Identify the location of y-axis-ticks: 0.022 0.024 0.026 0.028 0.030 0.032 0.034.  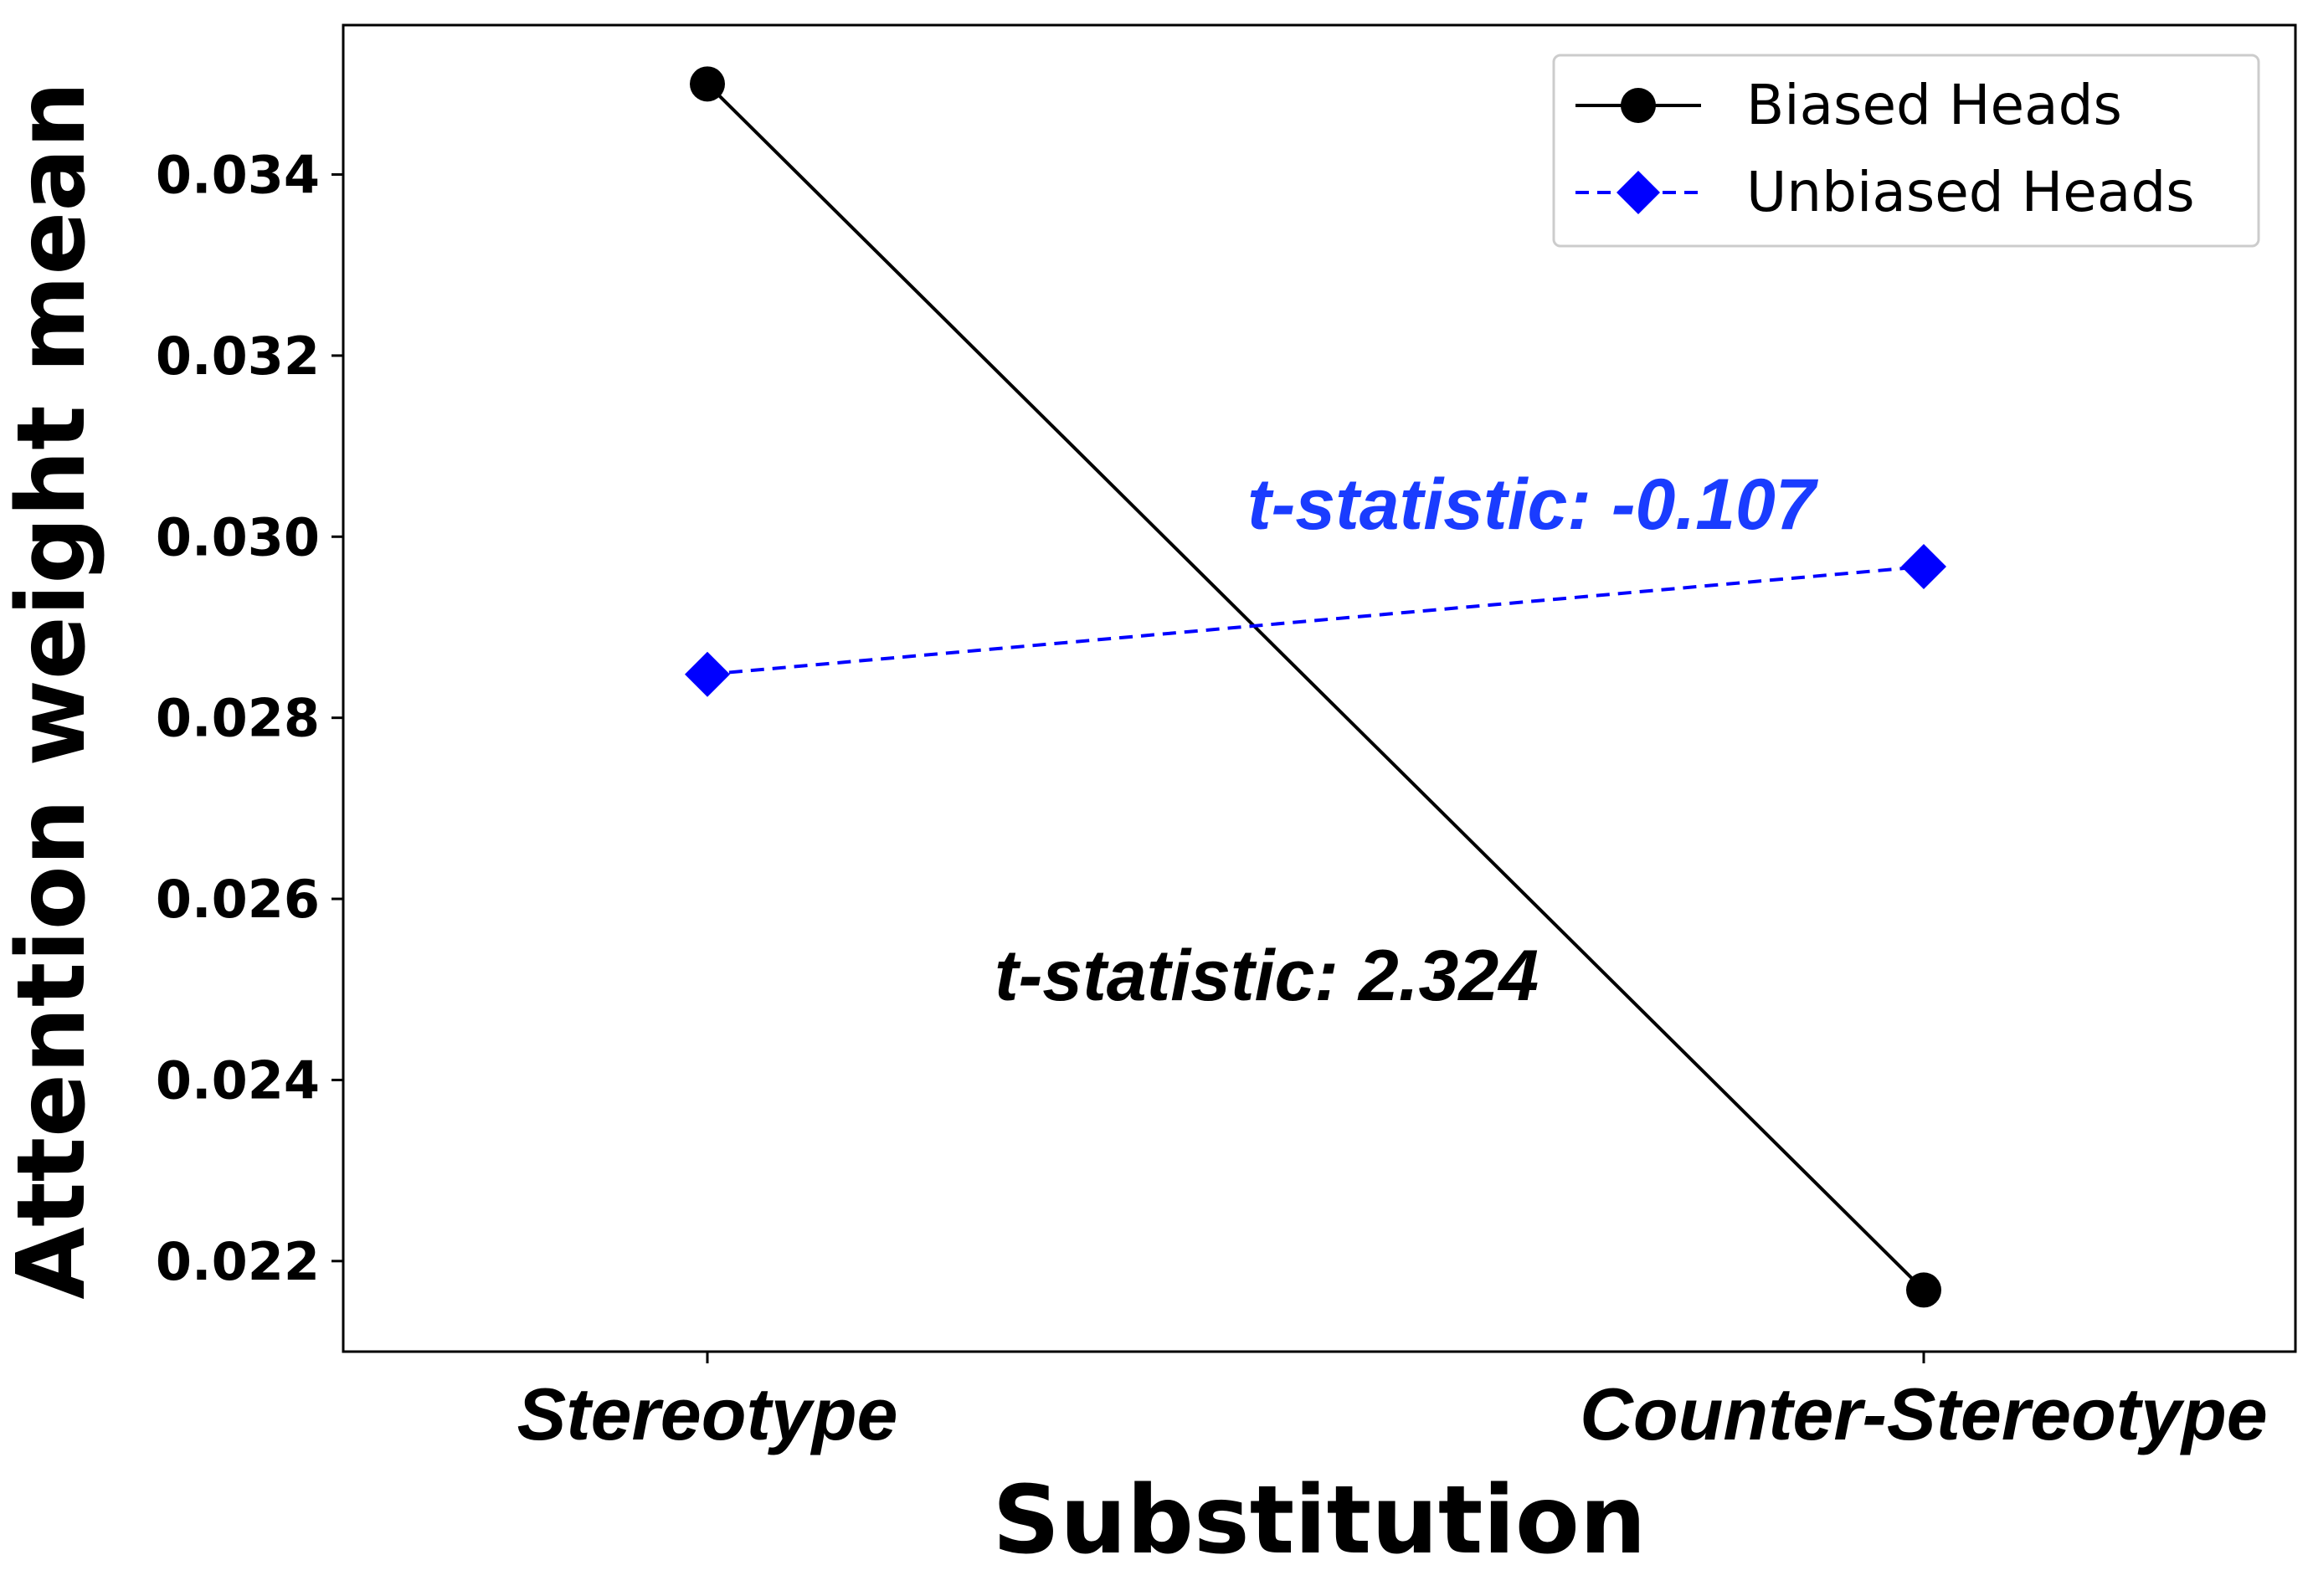
(249, 718).